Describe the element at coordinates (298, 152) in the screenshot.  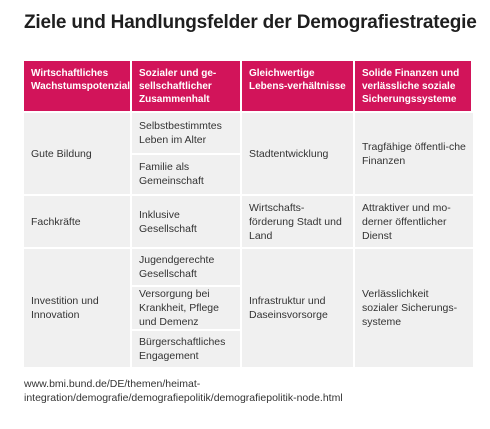
I see `table-cell: Stadtentwicklung` at that location.